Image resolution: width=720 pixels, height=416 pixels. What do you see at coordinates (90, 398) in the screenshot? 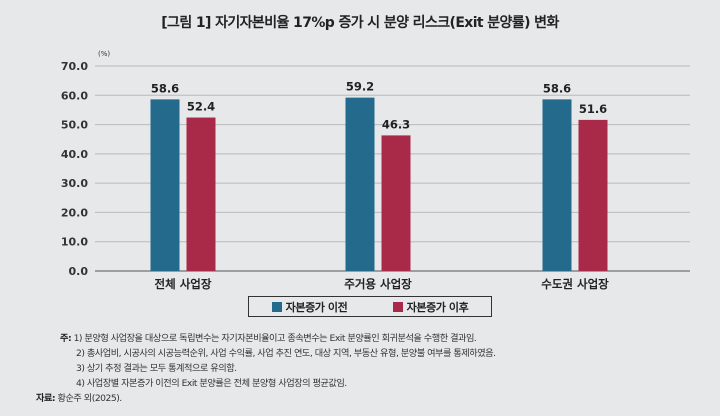
I see `source-text: 황순주 외(2025).` at bounding box center [90, 398].